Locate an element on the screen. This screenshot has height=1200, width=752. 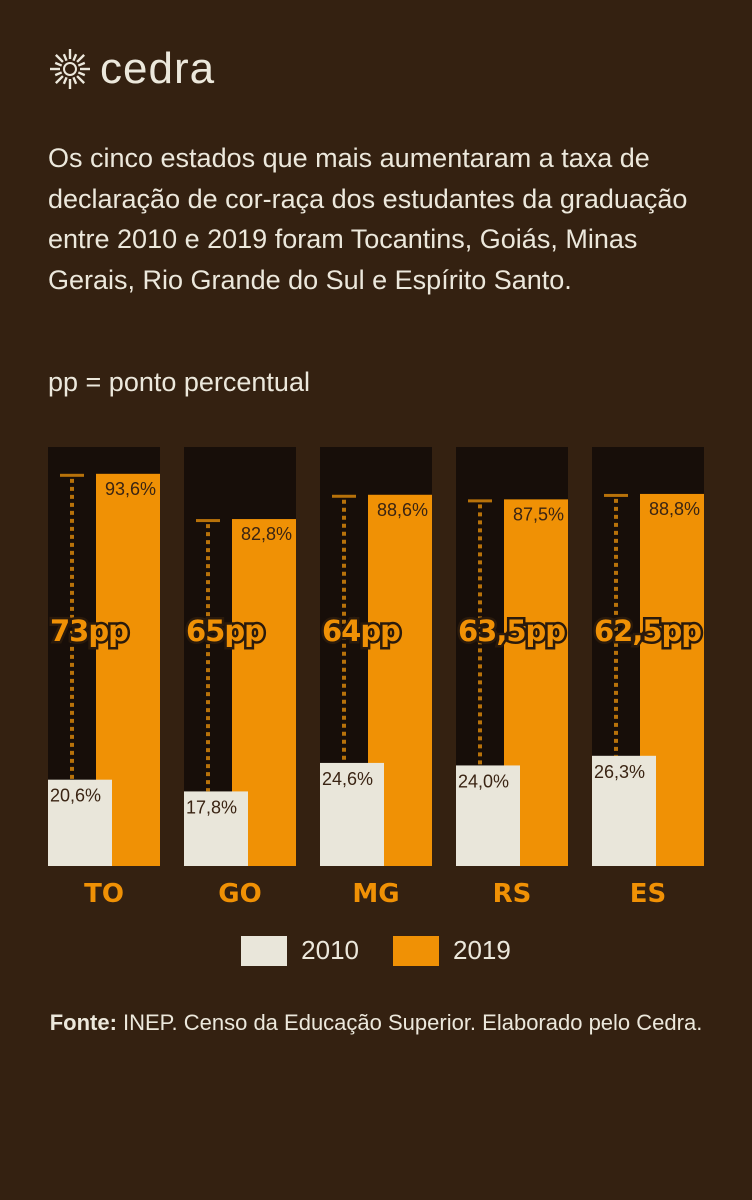
source-label: Fonte: is located at coordinates (83, 1022).